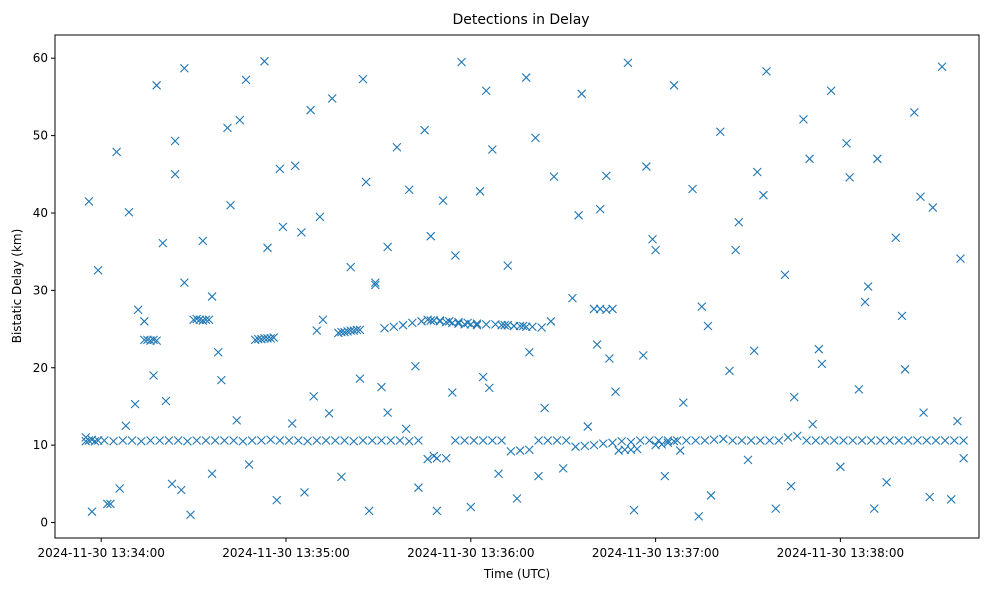 This screenshot has height=590, width=989. Describe the element at coordinates (470, 553) in the screenshot. I see `x-tick-label: 2024-11-30 13:36:00` at that location.